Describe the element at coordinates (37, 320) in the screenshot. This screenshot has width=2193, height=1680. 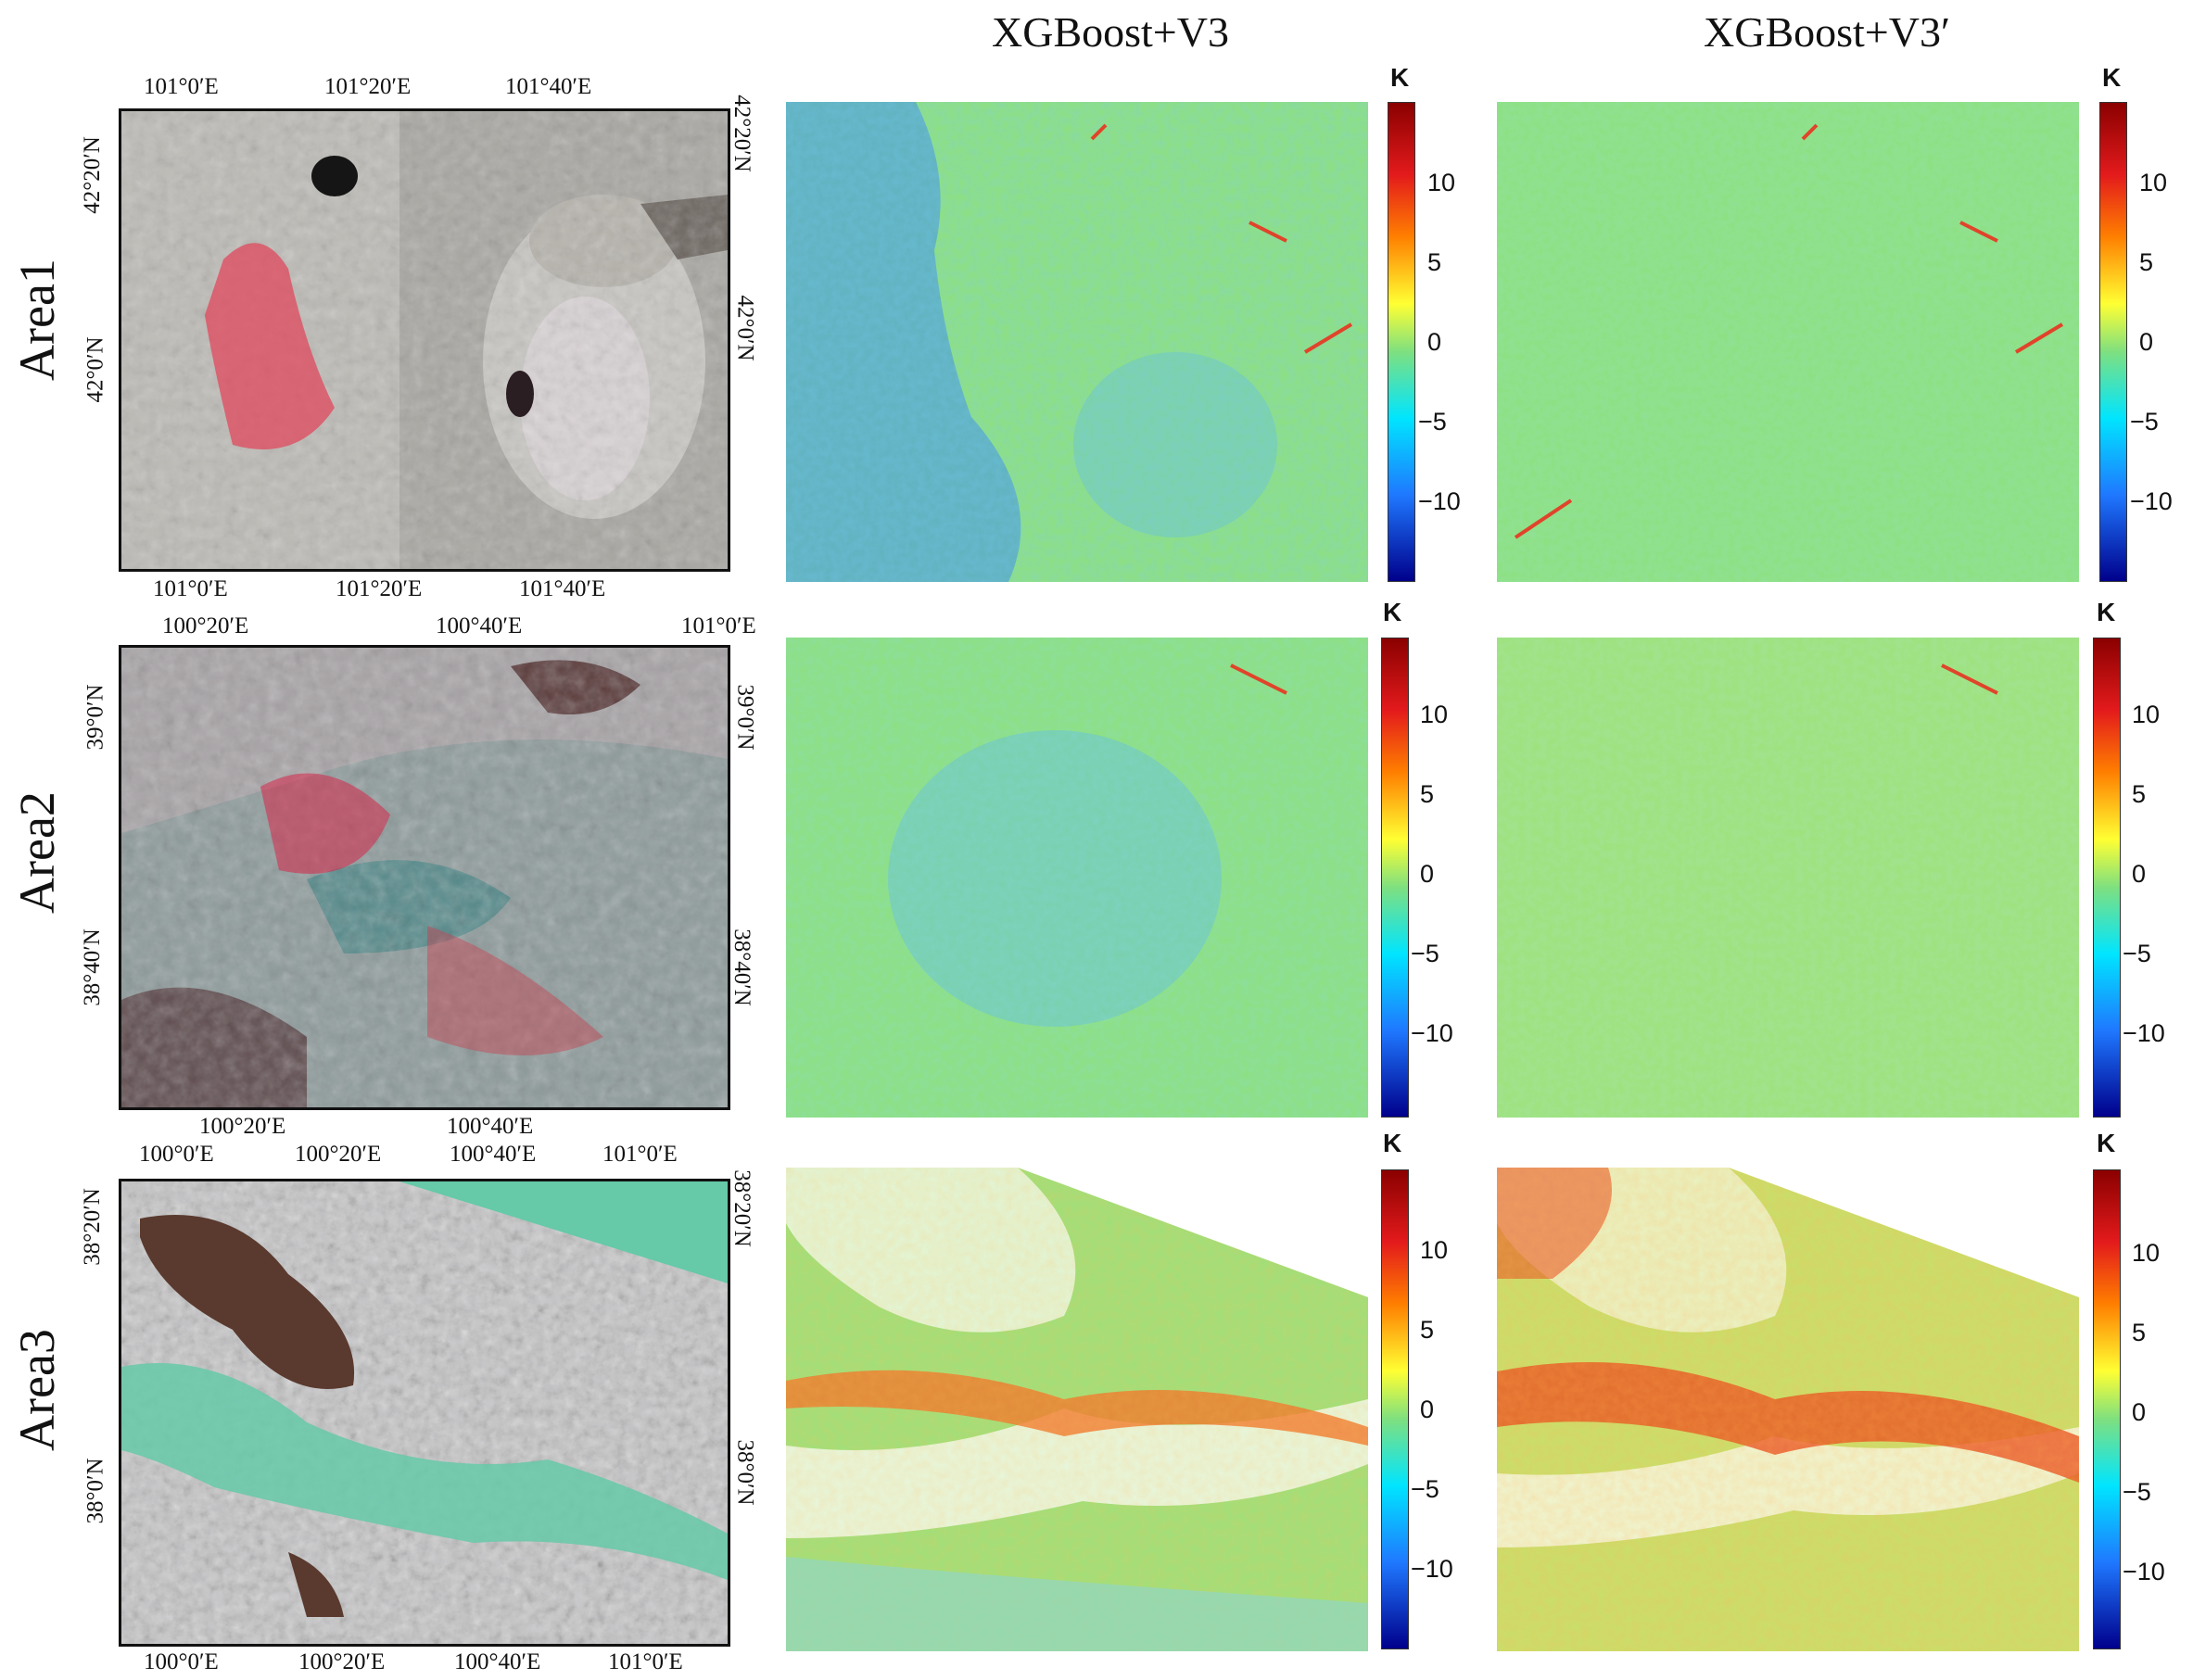
I see `row-label-area1: Area1` at that location.